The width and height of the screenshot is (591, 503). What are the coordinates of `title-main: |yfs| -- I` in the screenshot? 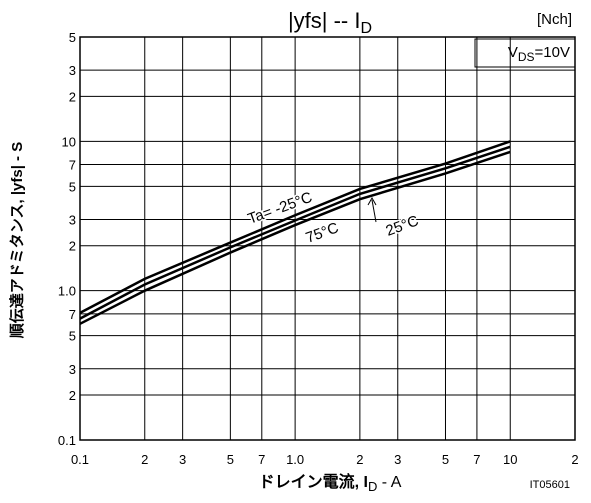 It's located at (324, 20).